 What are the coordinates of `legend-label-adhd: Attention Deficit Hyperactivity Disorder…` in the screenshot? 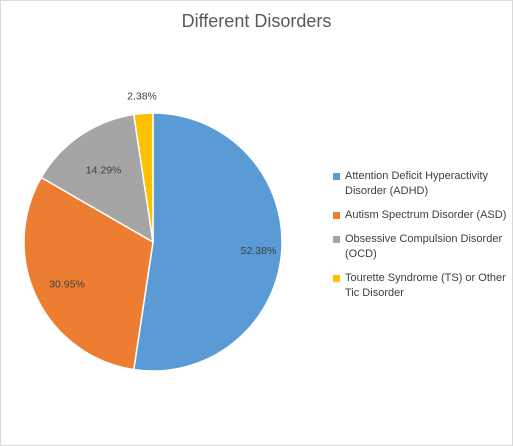 It's located at (417, 183).